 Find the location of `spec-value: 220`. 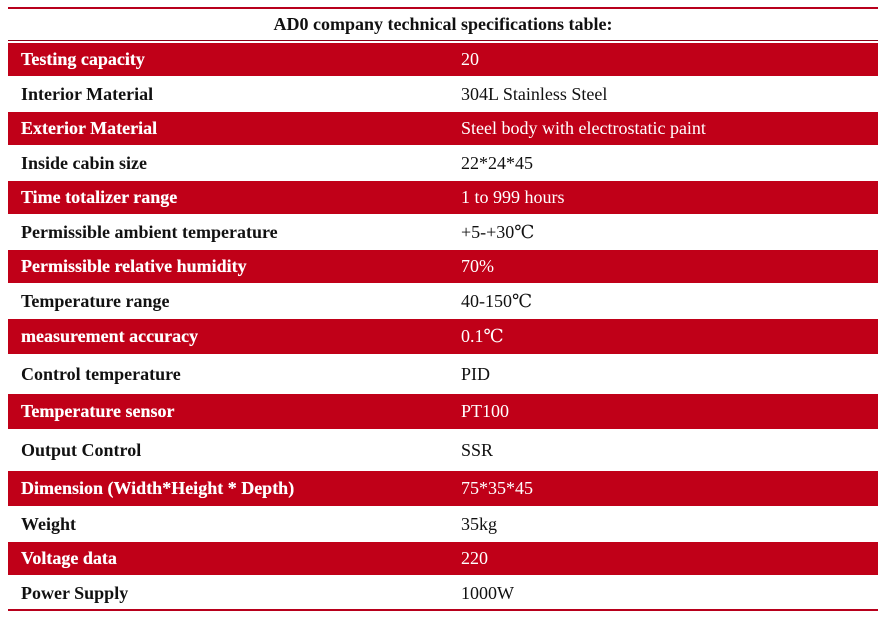

spec-value: 220 is located at coordinates (474, 558).